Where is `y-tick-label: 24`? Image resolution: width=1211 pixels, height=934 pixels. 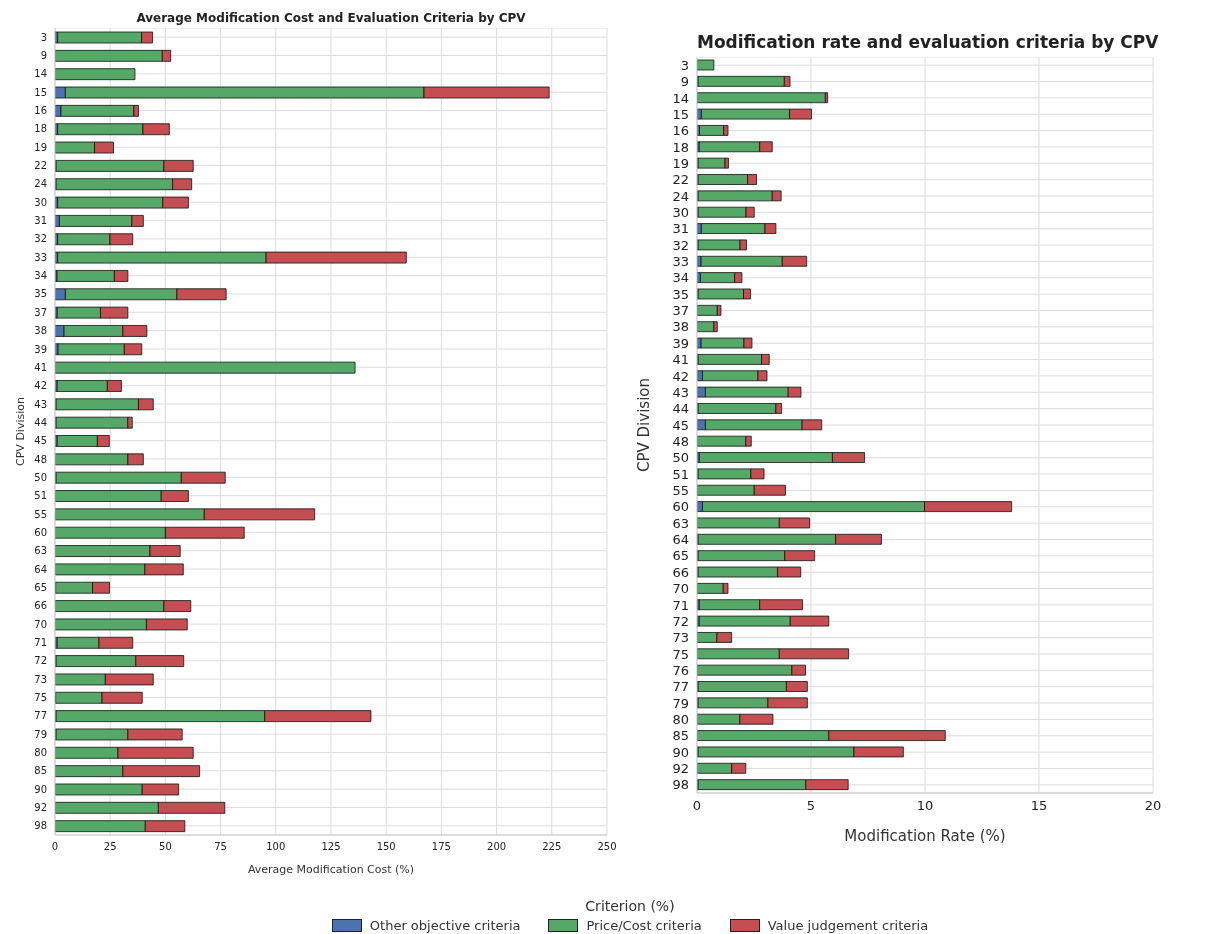 y-tick-label: 24 is located at coordinates (40, 184).